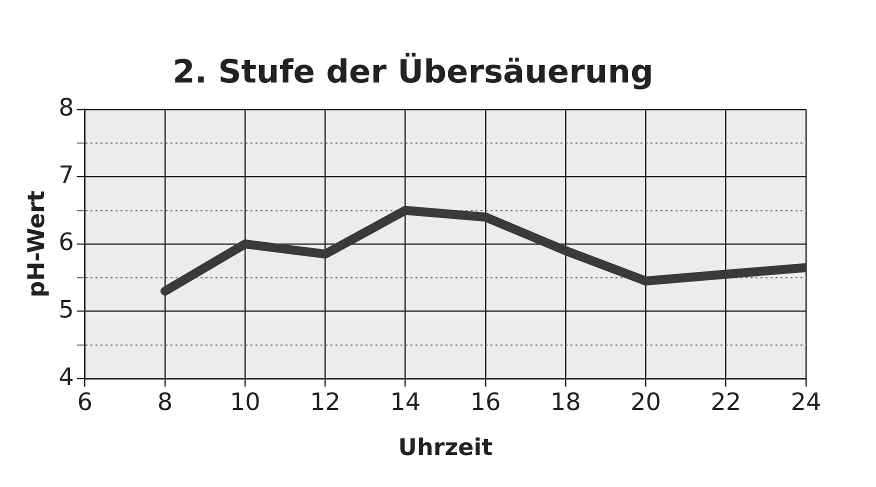 This screenshot has height=487, width=876. I want to click on x-tick-label: 14, so click(405, 402).